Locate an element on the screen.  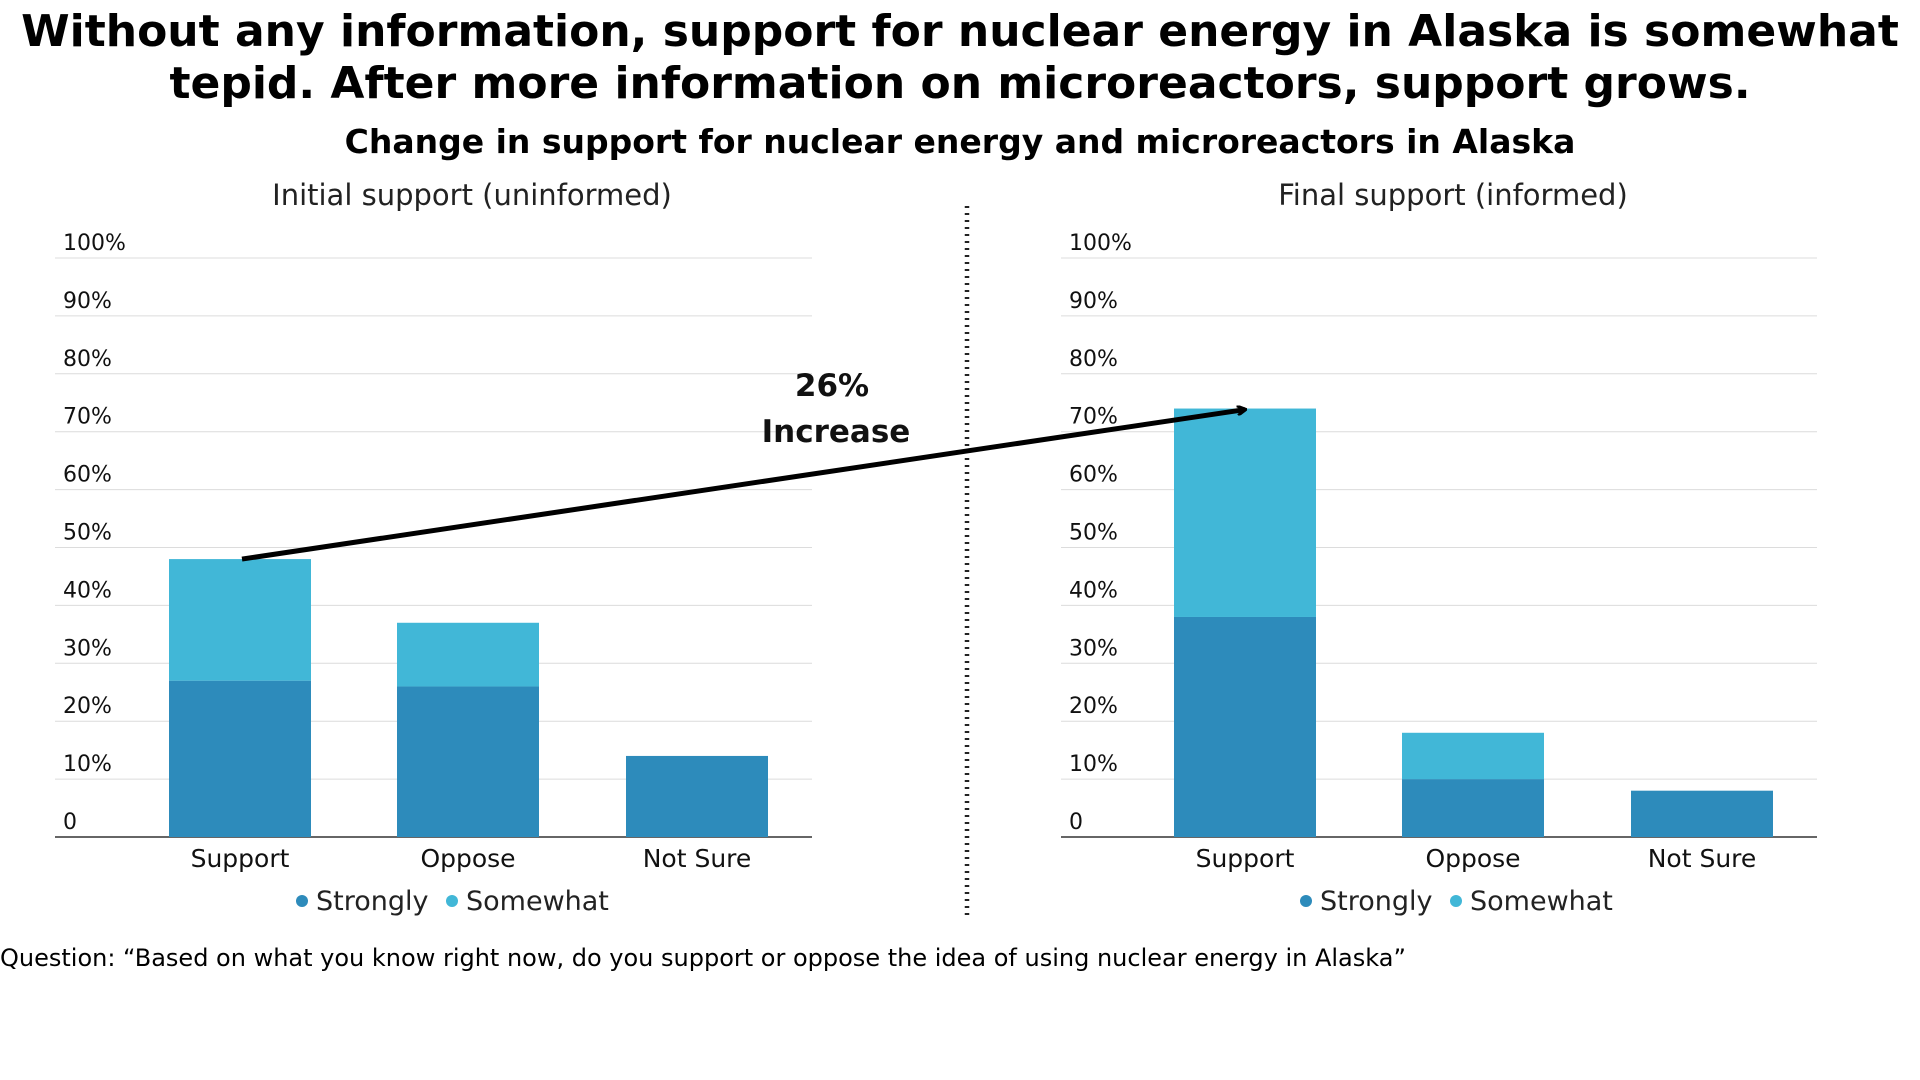
panel-title: Initial support (uninformed) is located at coordinates (472, 195).